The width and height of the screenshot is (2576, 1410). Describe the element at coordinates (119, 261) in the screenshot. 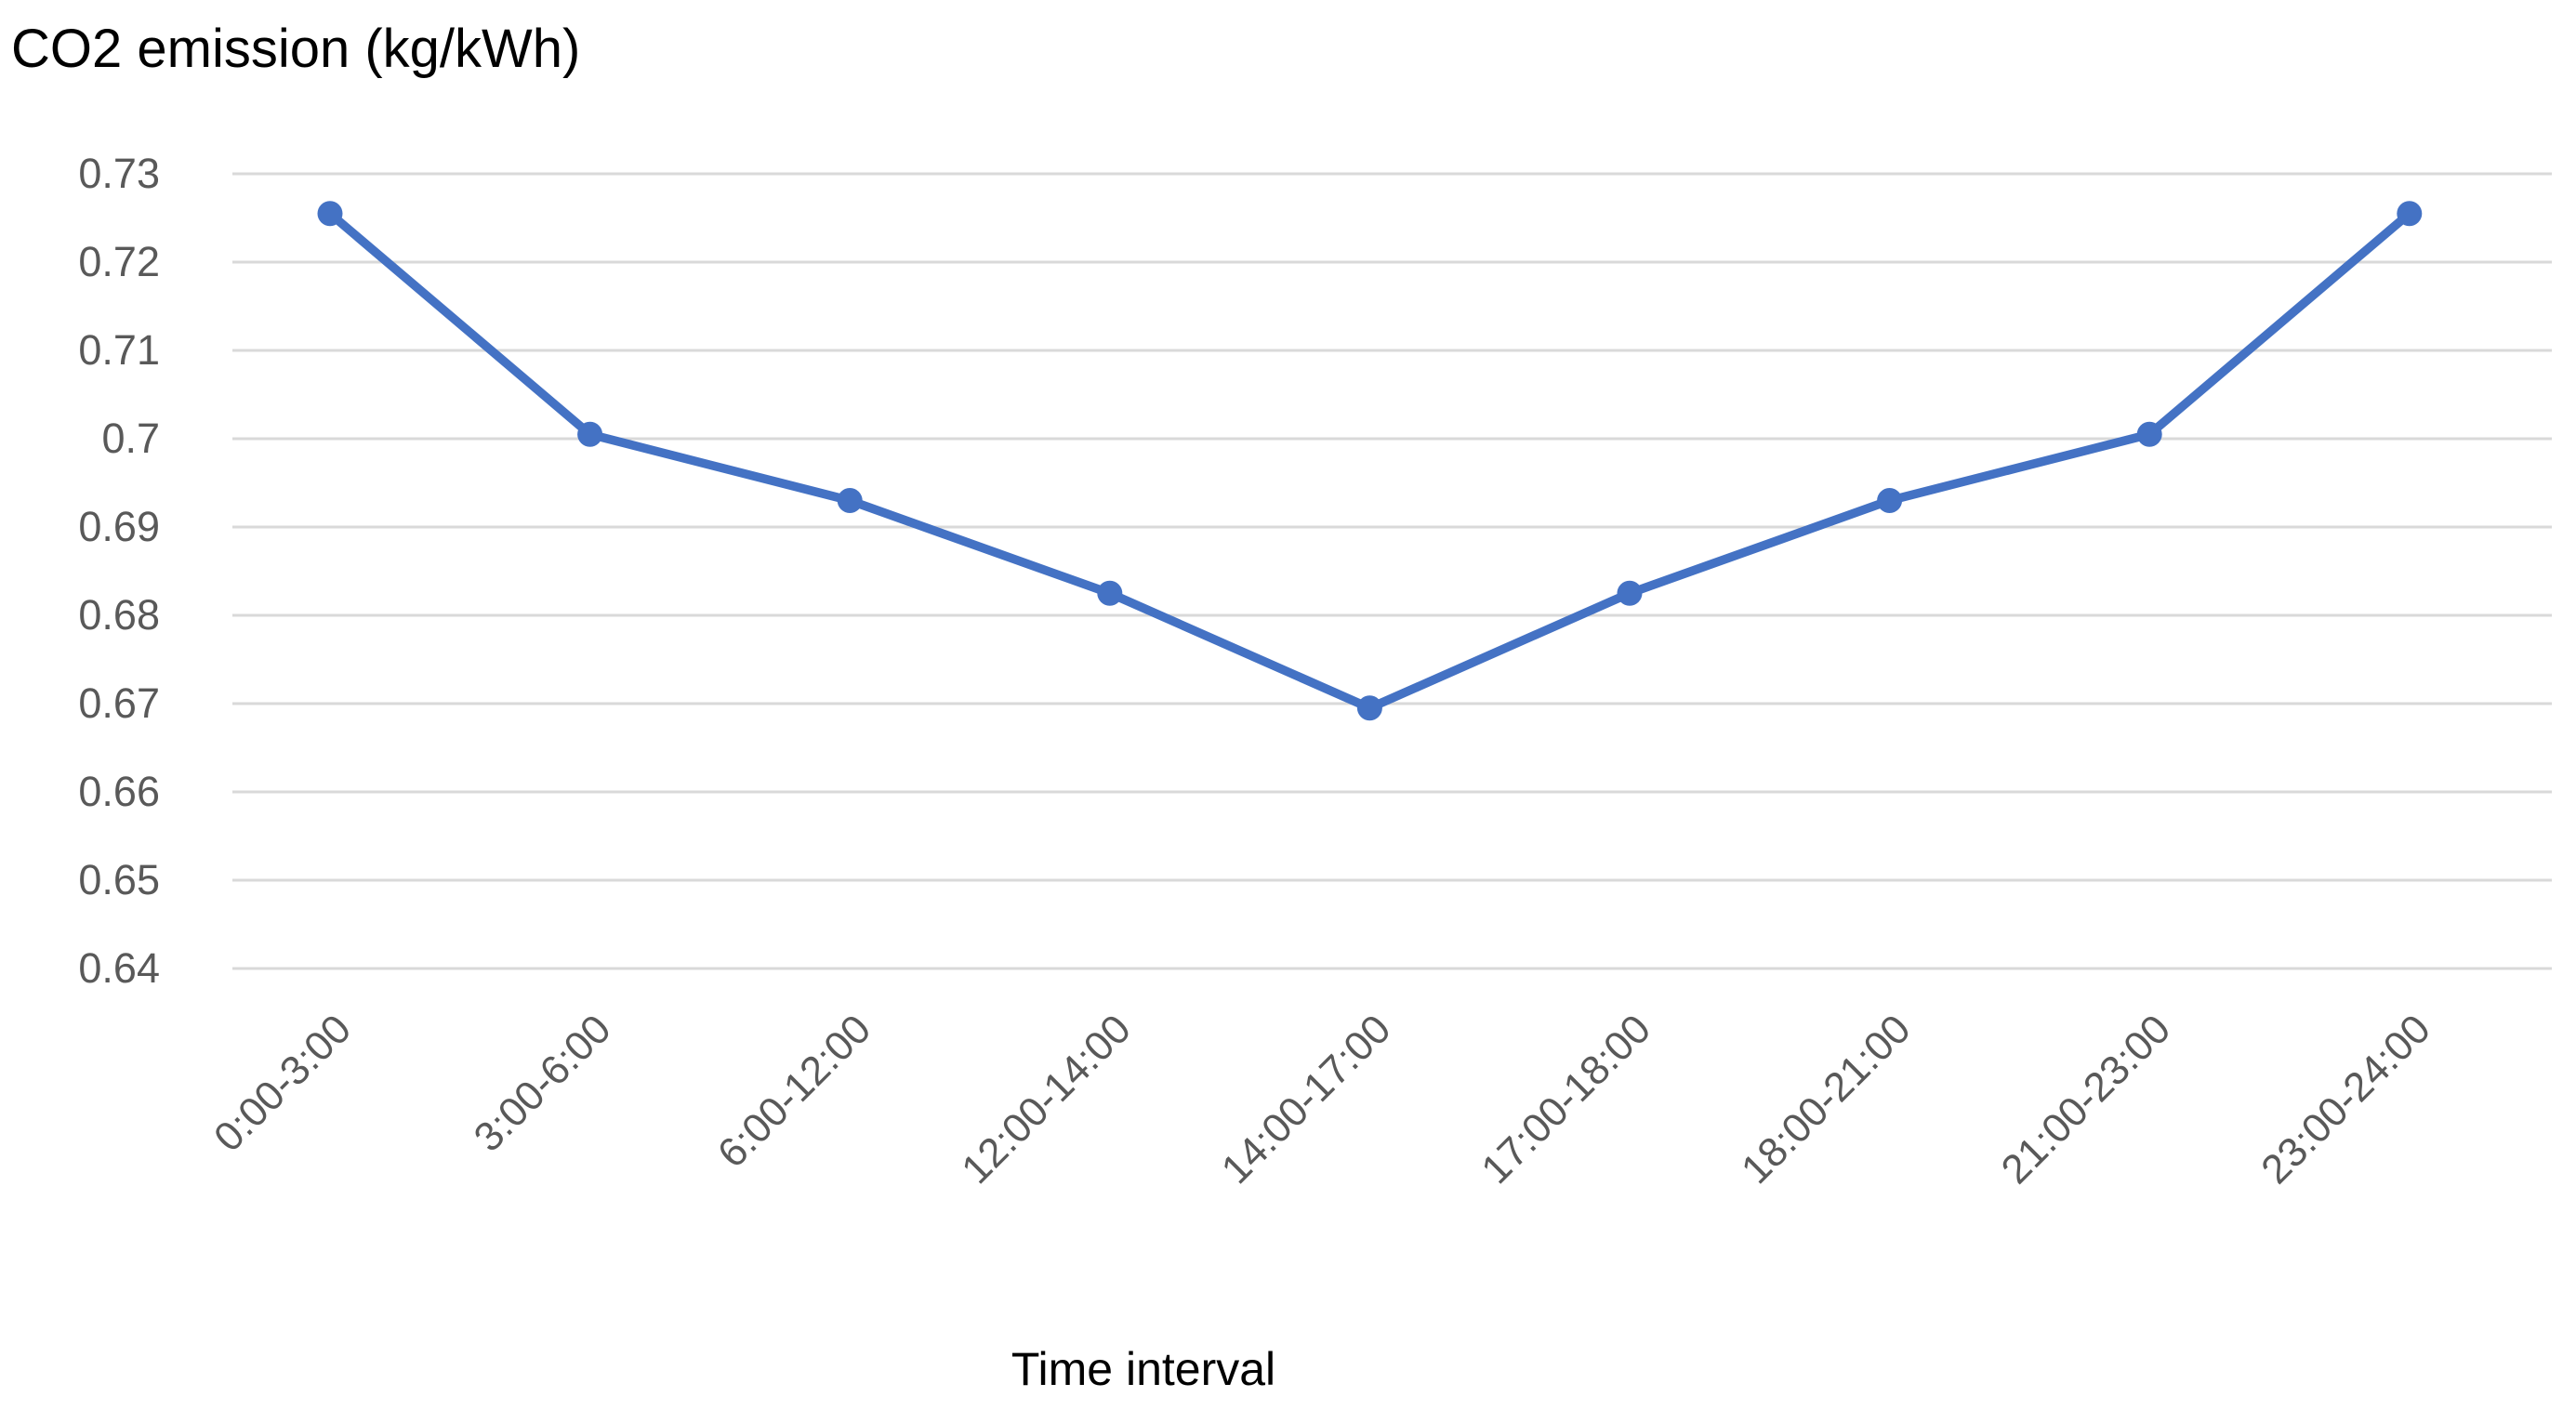

I see `y-tick-label: 0.72` at that location.